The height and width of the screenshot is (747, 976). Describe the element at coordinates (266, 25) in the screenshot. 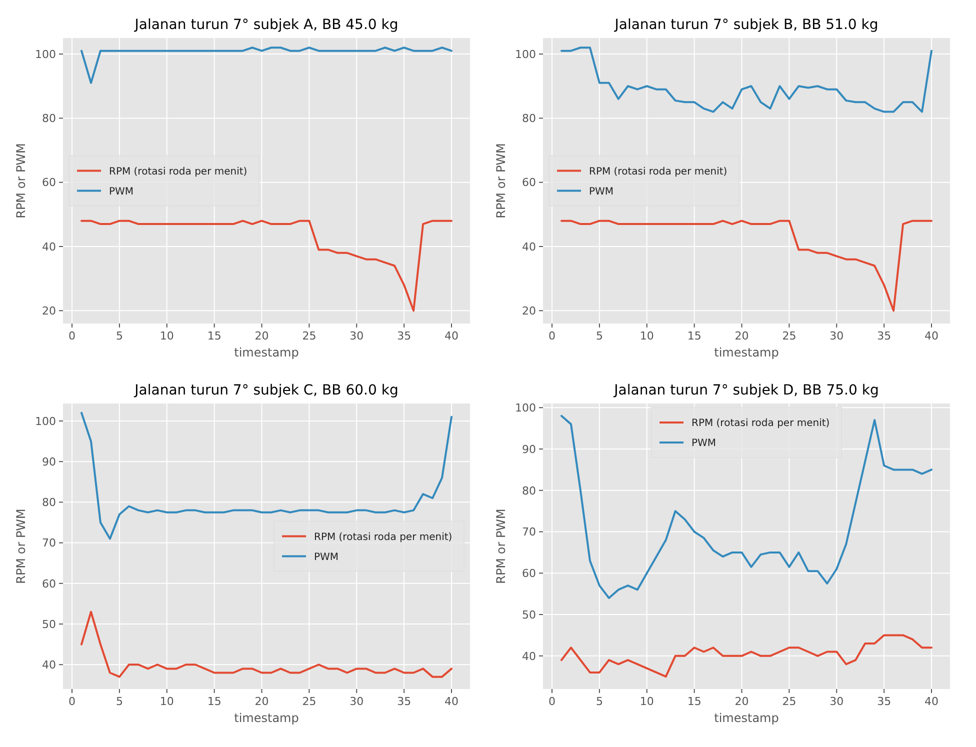

I see `chart-title: Jalanan turun 7° subjek A, BB 45.0 kg` at that location.